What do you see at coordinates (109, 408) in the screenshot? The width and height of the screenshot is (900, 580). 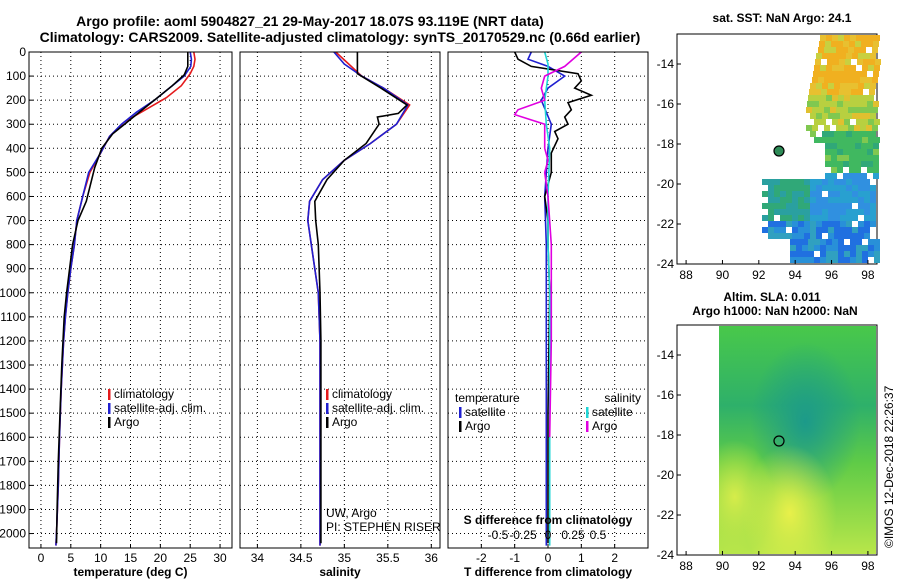 I see `legend-swatch` at bounding box center [109, 408].